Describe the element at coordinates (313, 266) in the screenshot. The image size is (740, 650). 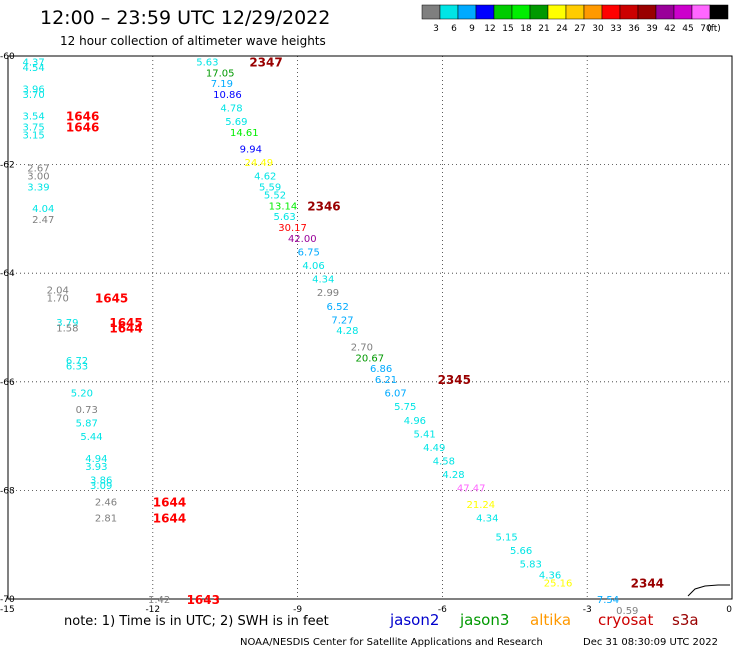
I see `wave-height-label: 4.06` at that location.